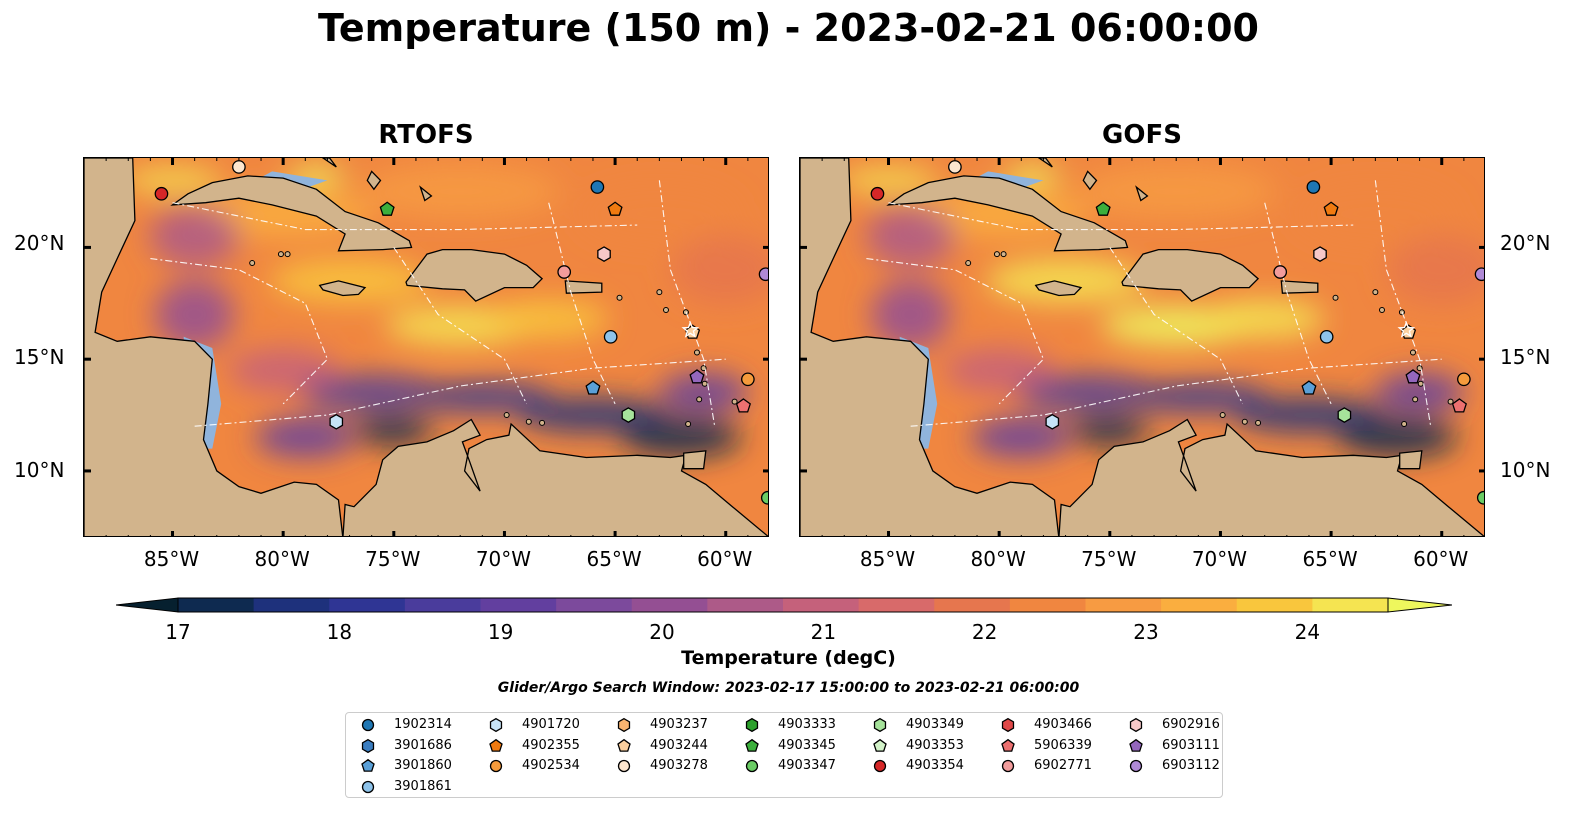  Describe the element at coordinates (1063, 724) in the screenshot. I see `legend-label: 4903466` at that location.